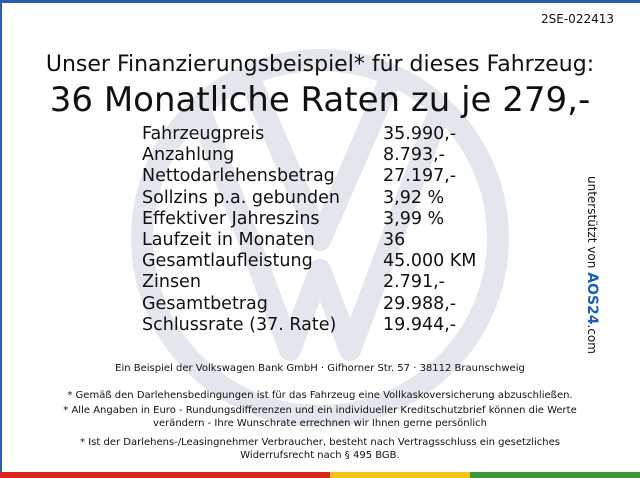 Image resolution: width=640 pixels, height=478 pixels. I want to click on sponsor-prefix: unterstützt von, so click(592, 222).